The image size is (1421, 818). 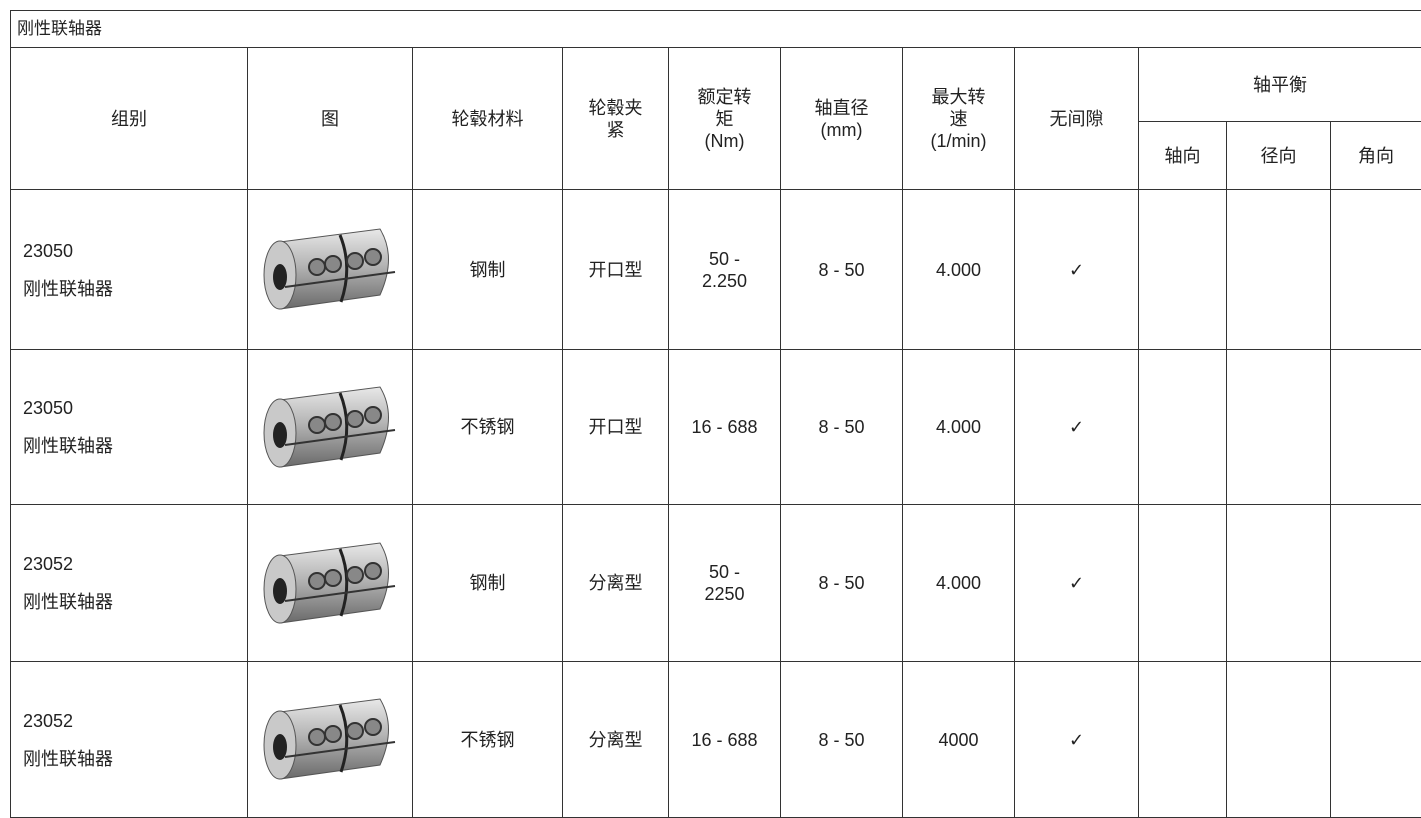 I want to click on cell-line: 组别, so click(x=129, y=118).